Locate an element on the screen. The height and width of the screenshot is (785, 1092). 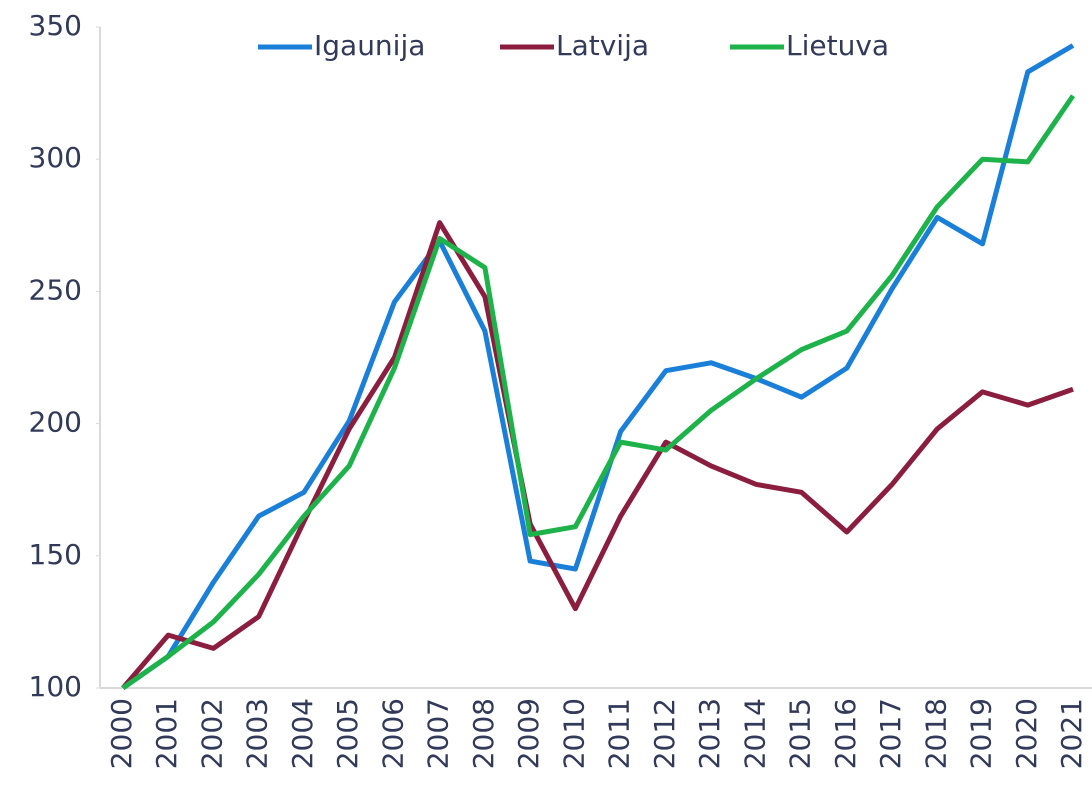
x-tick-label: 2018 is located at coordinates (935, 733).